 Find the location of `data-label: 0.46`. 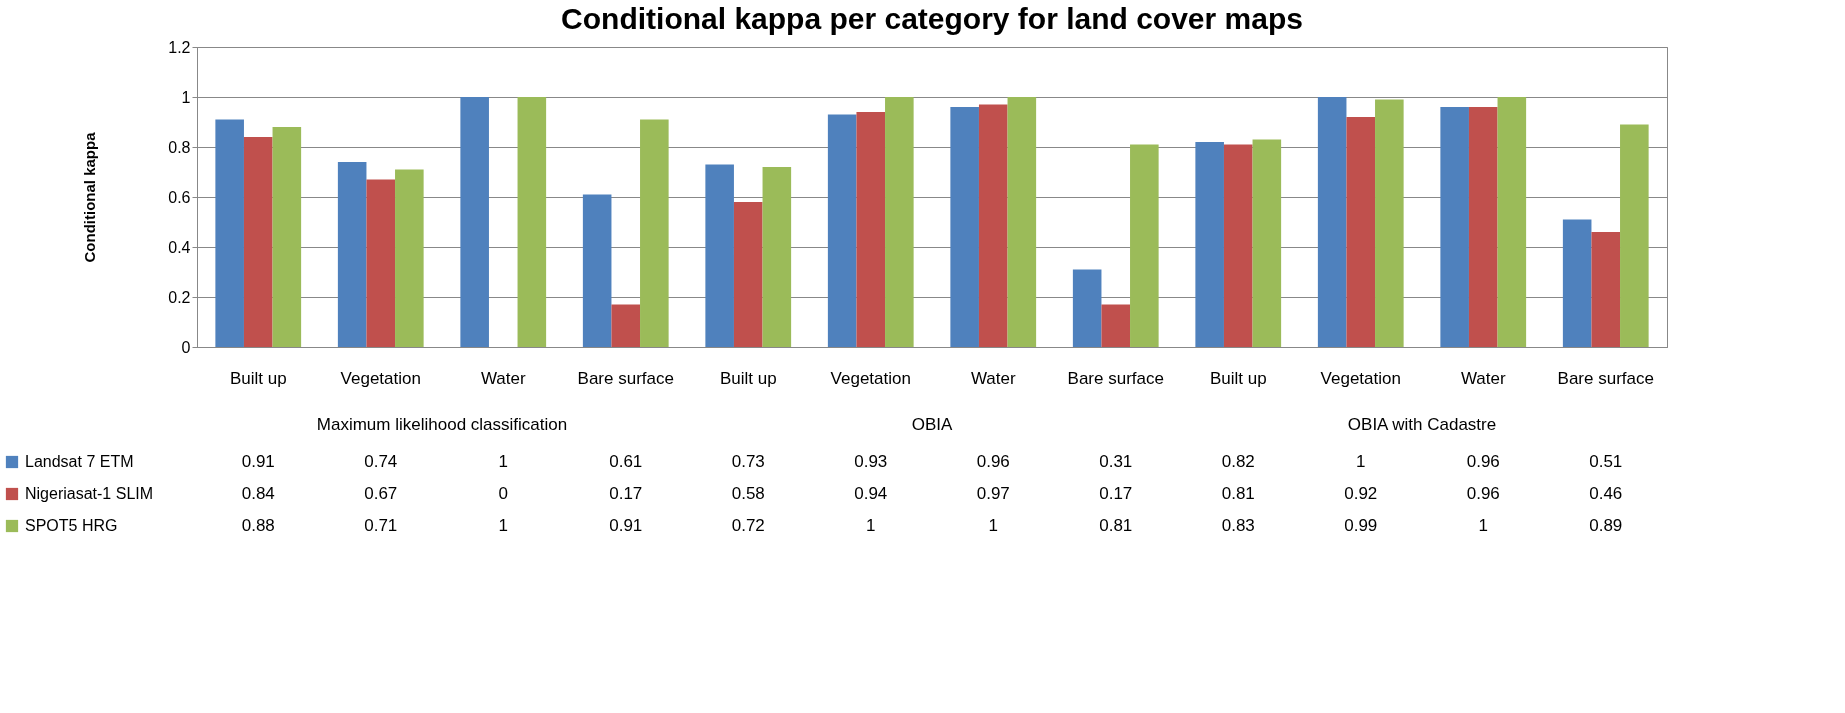

data-label: 0.46 is located at coordinates (1606, 493).